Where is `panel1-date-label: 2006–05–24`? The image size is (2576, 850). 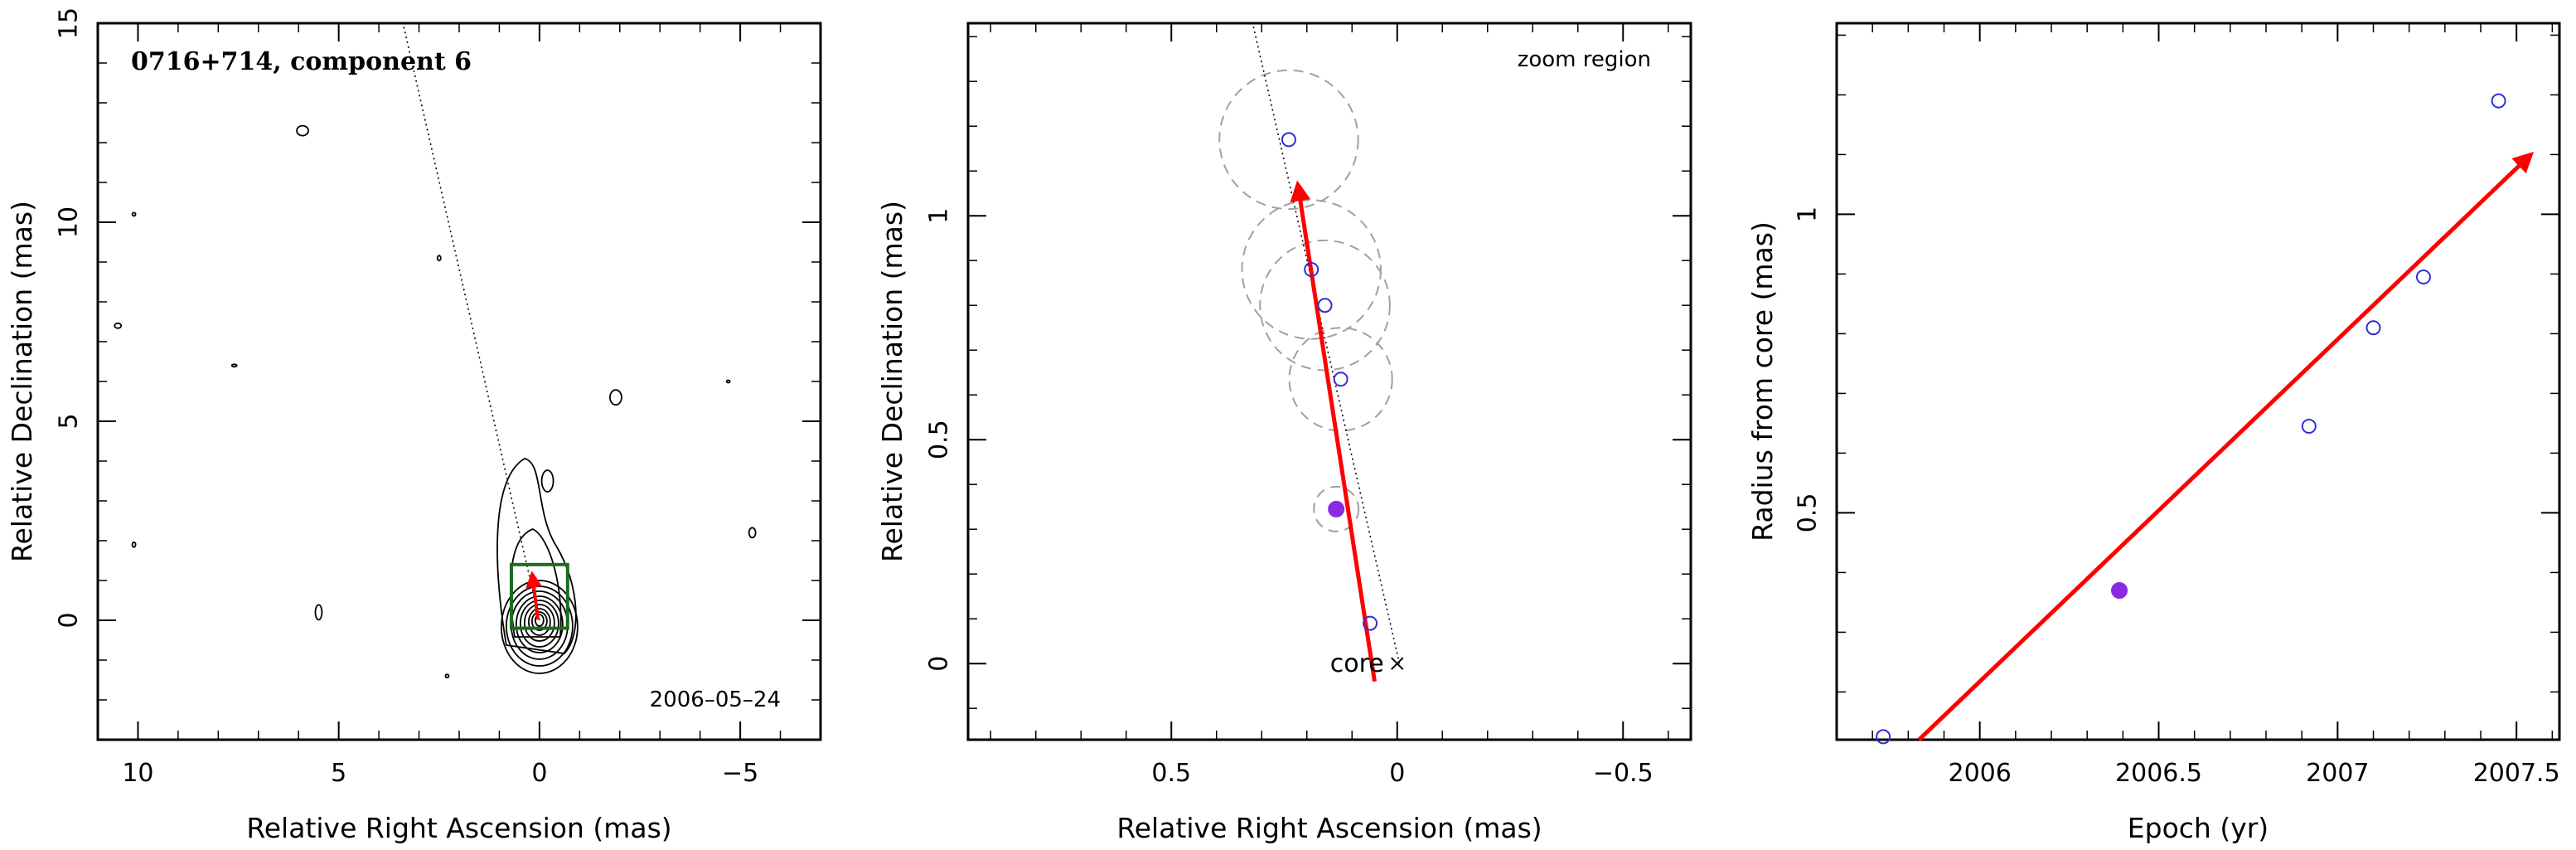
panel1-date-label: 2006–05–24 is located at coordinates (715, 699).